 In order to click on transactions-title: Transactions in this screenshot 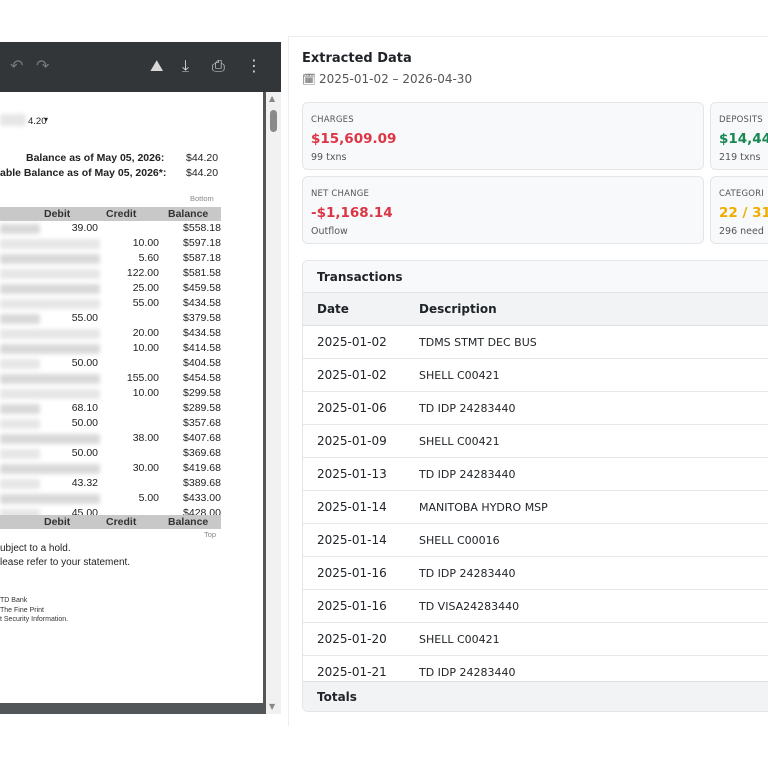, I will do `click(360, 277)`.